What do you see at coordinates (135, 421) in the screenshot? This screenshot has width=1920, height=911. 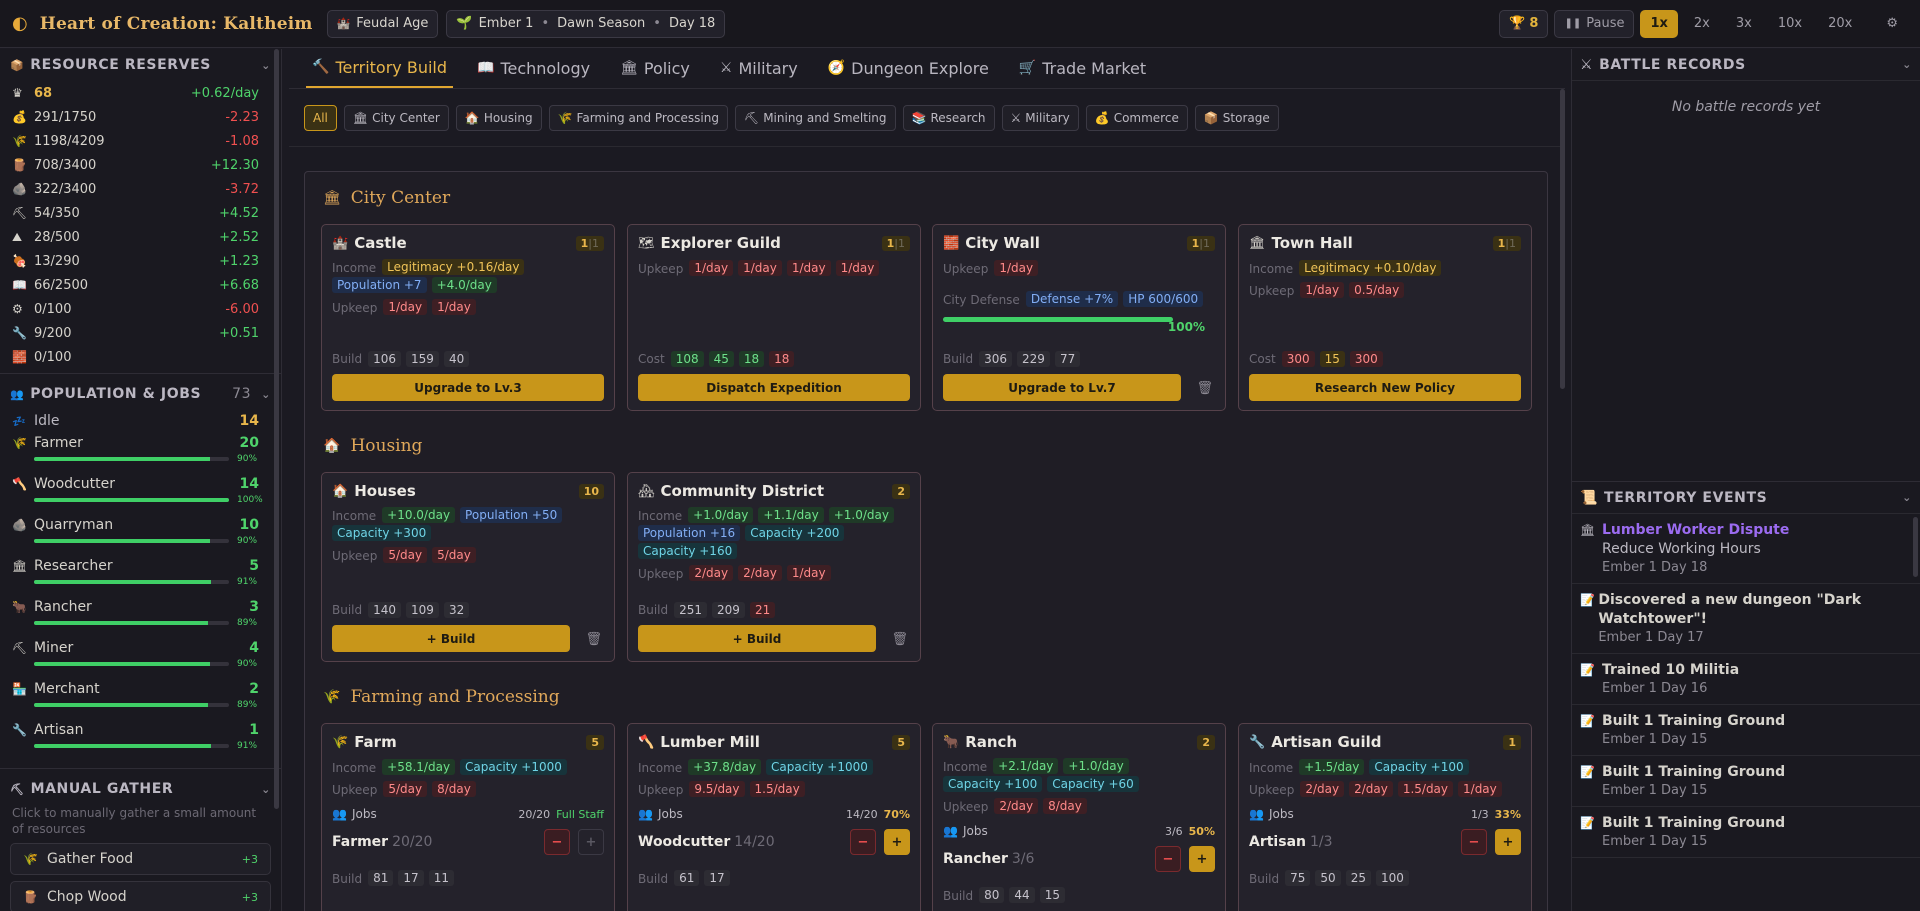 I see `idle-row: 💤 Idle 14` at bounding box center [135, 421].